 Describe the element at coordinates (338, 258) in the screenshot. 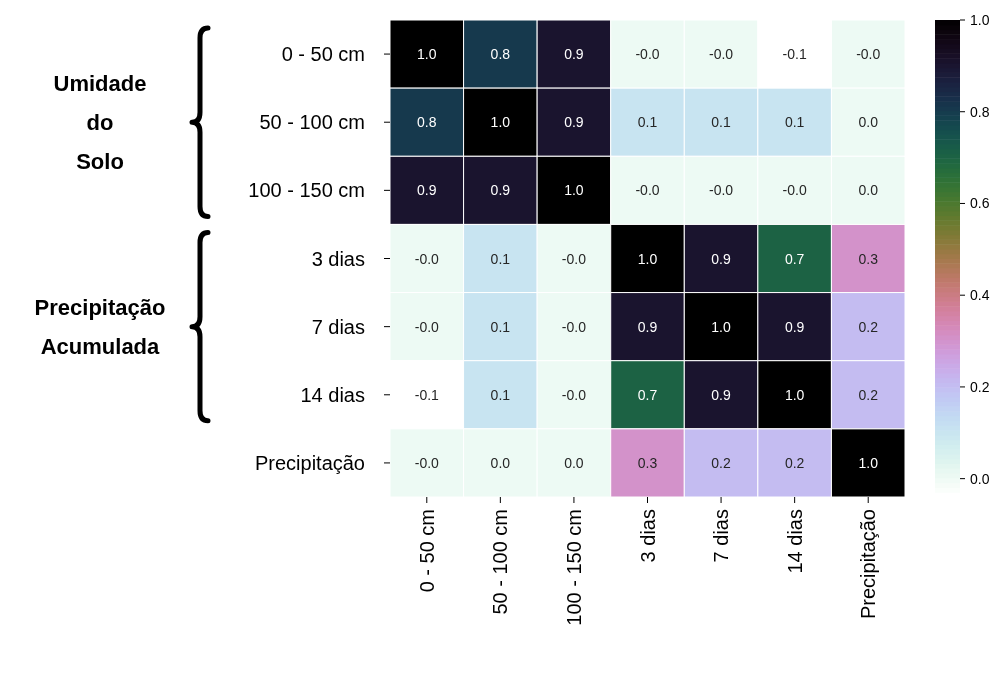

I see `y-tick-label: 3 dias` at that location.